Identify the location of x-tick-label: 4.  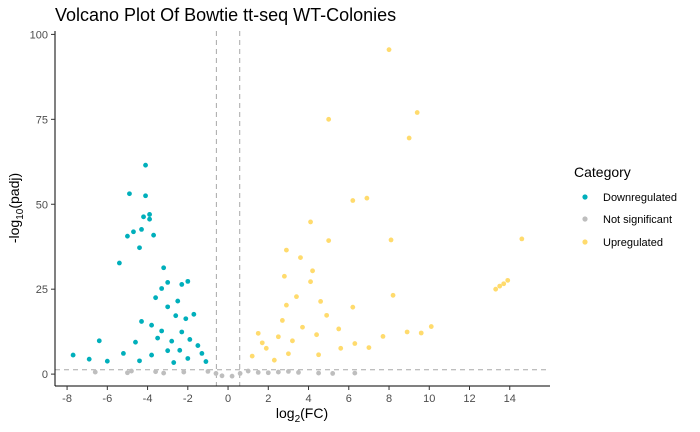
(308, 399).